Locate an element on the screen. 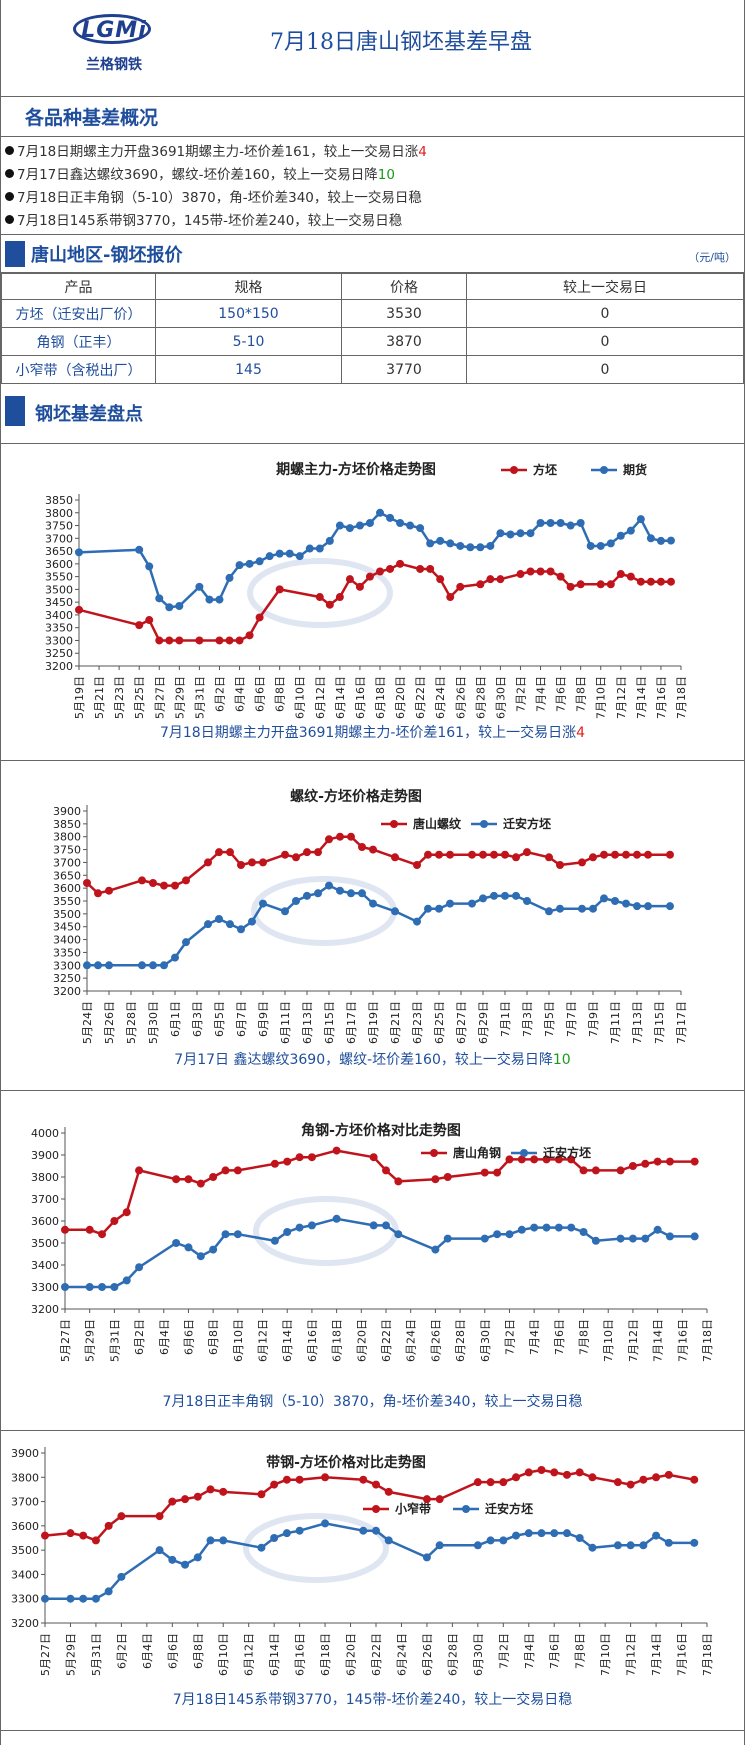 This screenshot has height=1745, width=745. x-tick-label: 7月2日 is located at coordinates (509, 1337).